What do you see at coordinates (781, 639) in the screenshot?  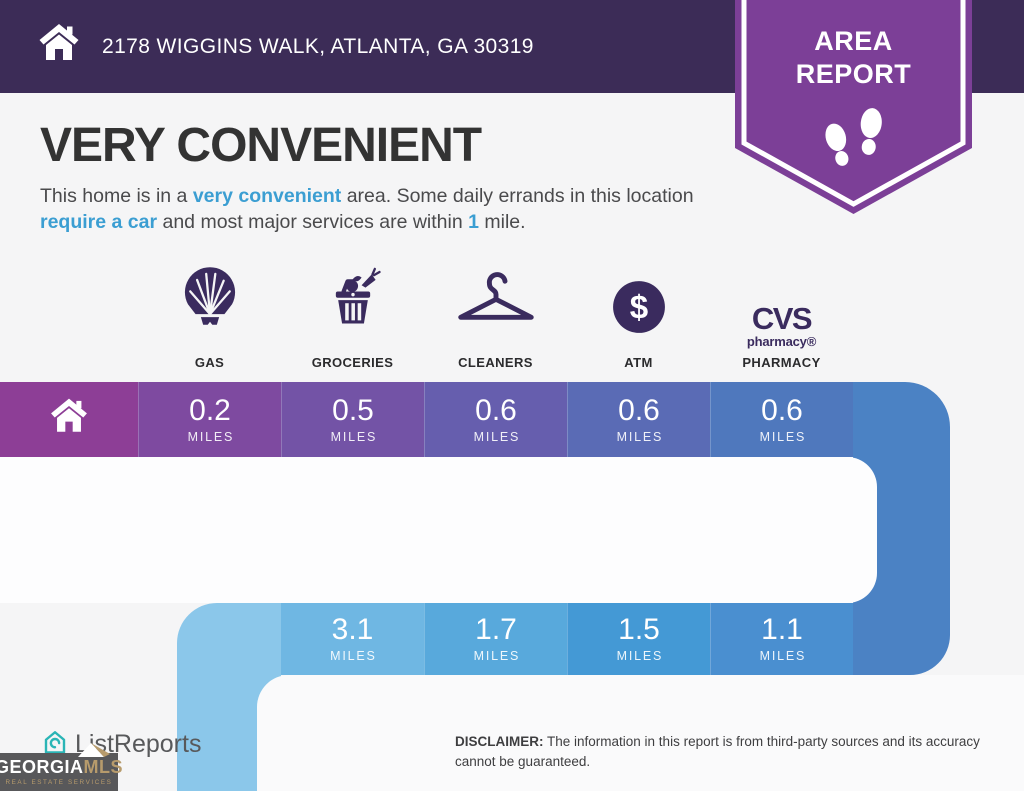 I see `distance-cell-coffee: 1.1 MILES` at bounding box center [781, 639].